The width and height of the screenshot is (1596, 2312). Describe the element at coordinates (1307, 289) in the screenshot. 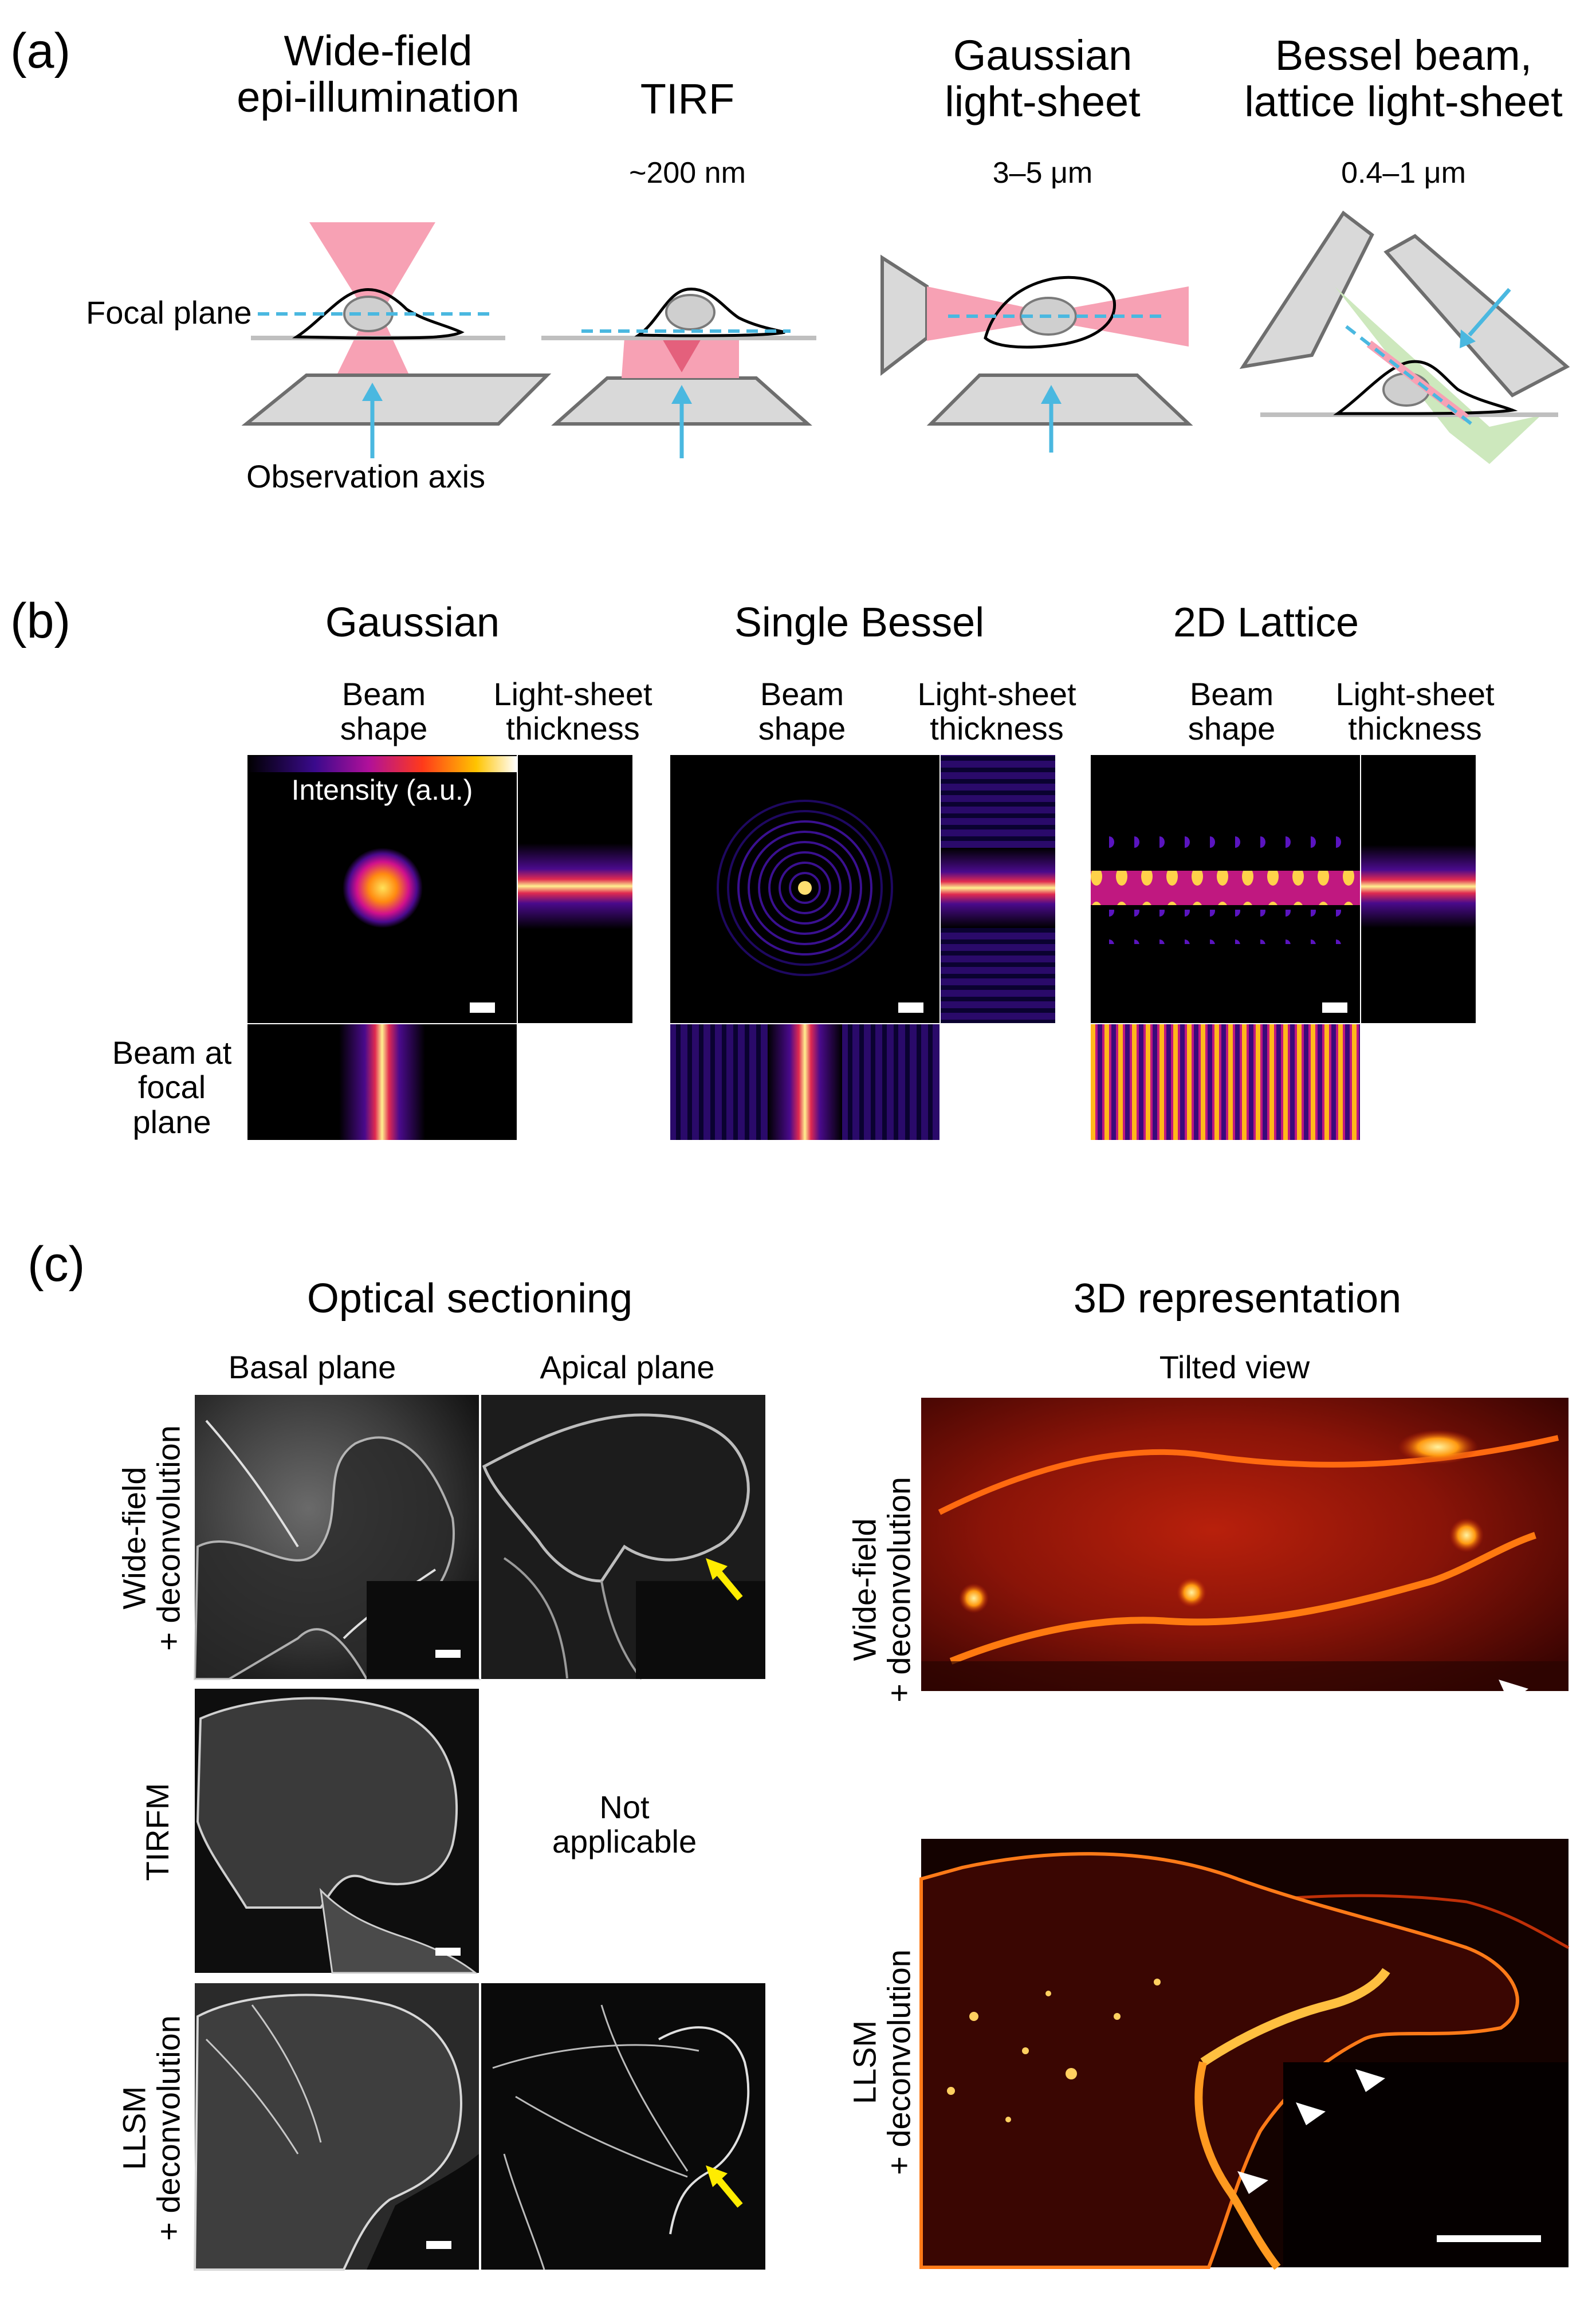

I see `lattice-illumination-objective` at that location.